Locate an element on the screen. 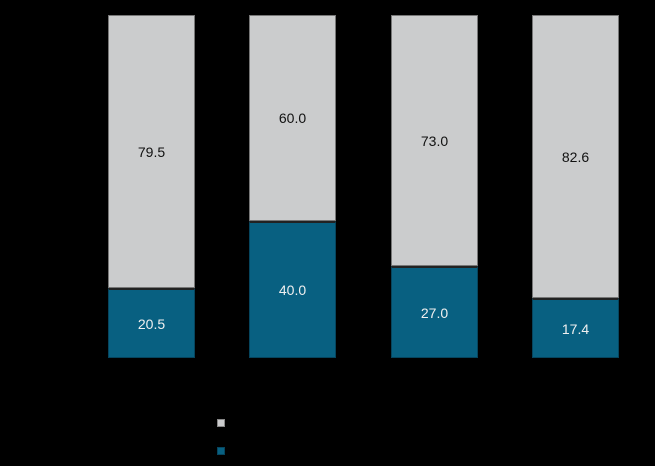  legend-swatch-gray is located at coordinates (221, 423).